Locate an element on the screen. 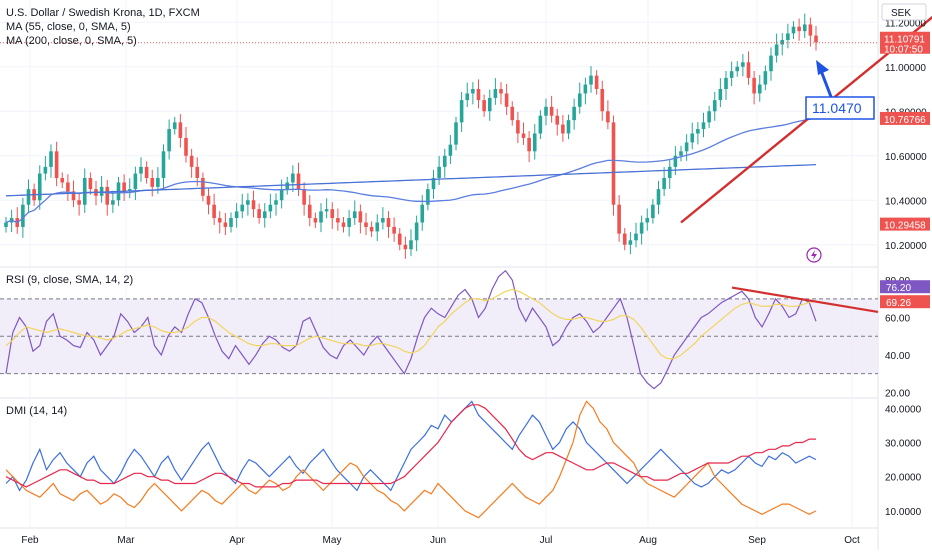  rsi-band-fill is located at coordinates (439, 336).